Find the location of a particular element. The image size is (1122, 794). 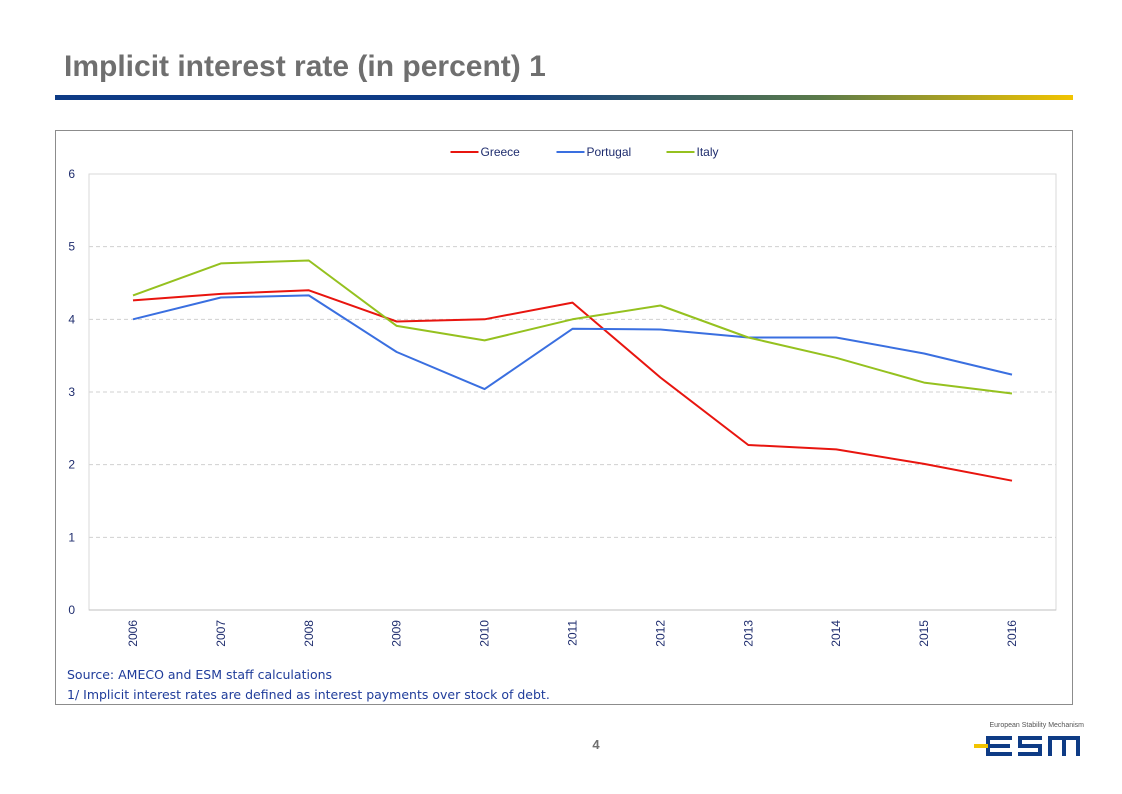

y-tick-label-3: 3 is located at coordinates (71, 392).